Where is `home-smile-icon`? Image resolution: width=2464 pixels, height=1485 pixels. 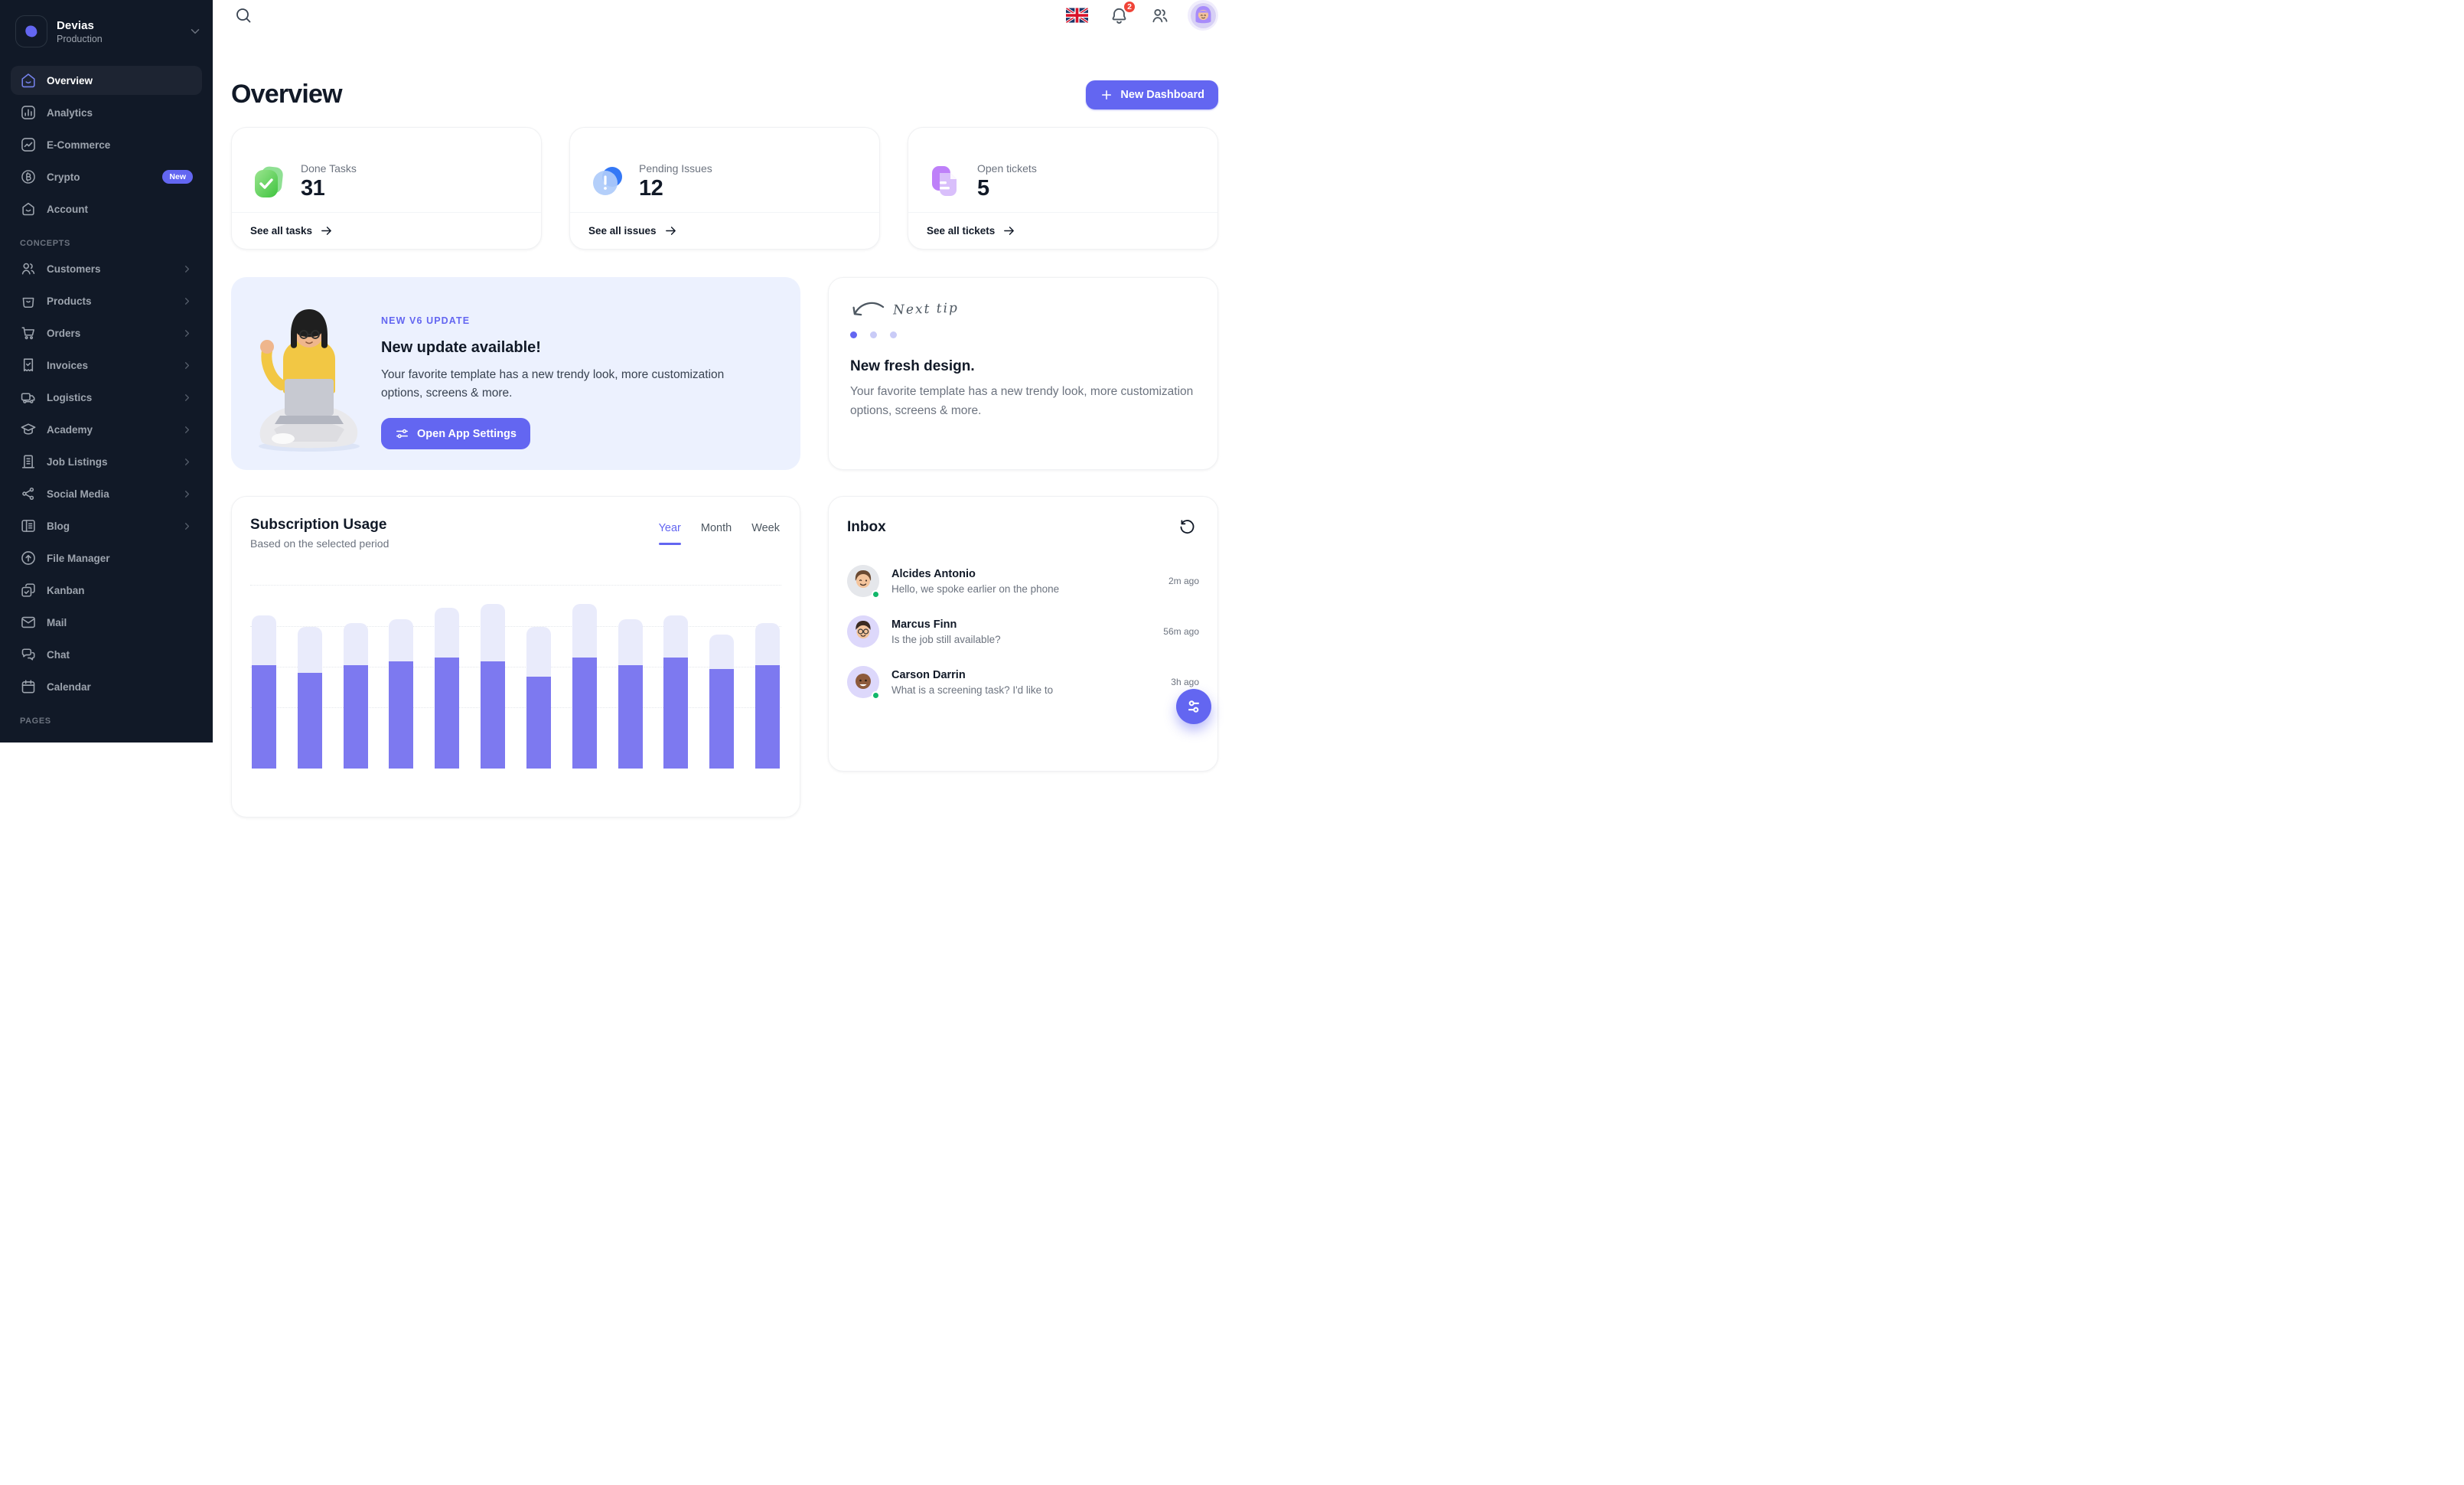
home-smile-icon is located at coordinates (29, 209).